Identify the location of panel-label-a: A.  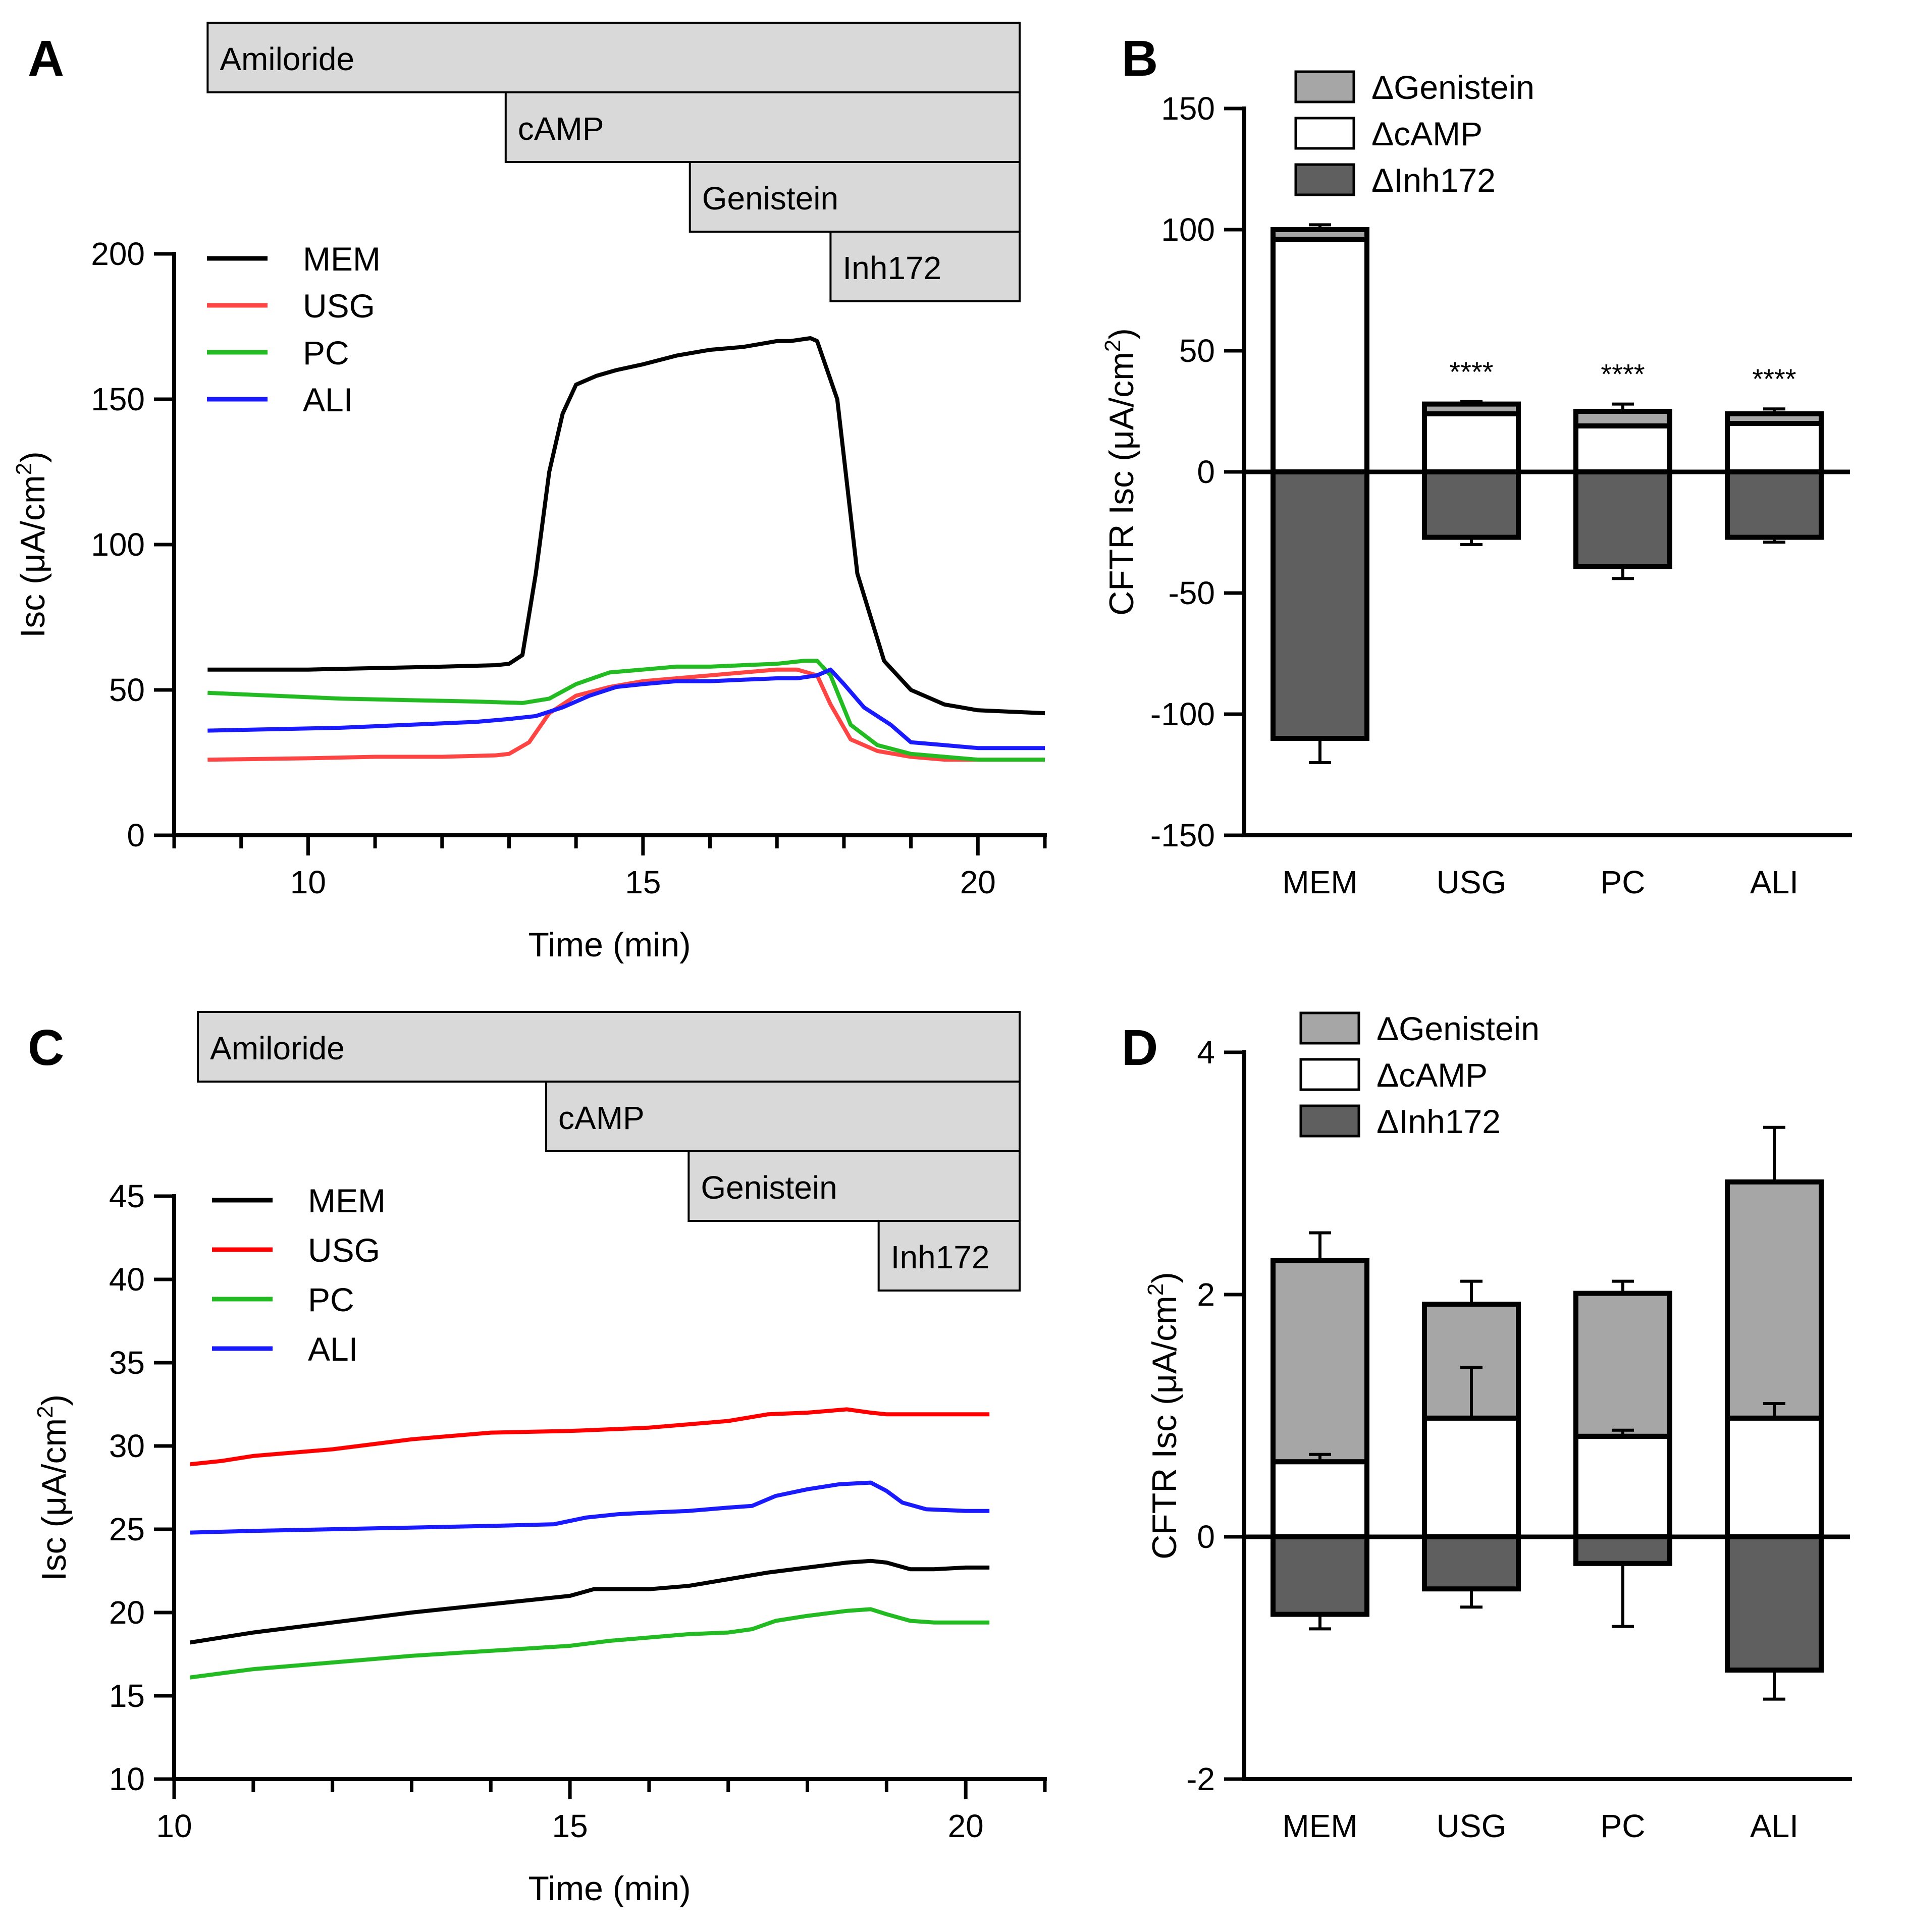
(46, 58).